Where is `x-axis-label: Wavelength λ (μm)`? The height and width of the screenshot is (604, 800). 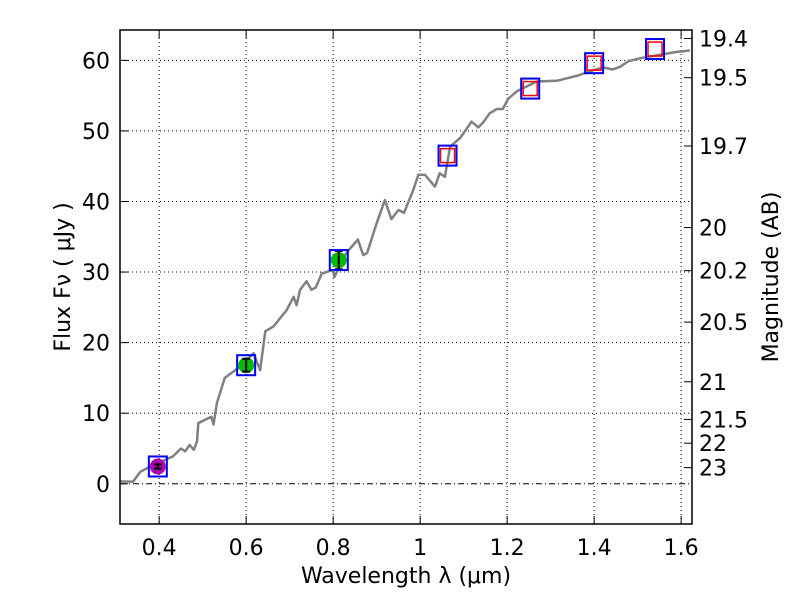 x-axis-label: Wavelength λ (μm) is located at coordinates (406, 576).